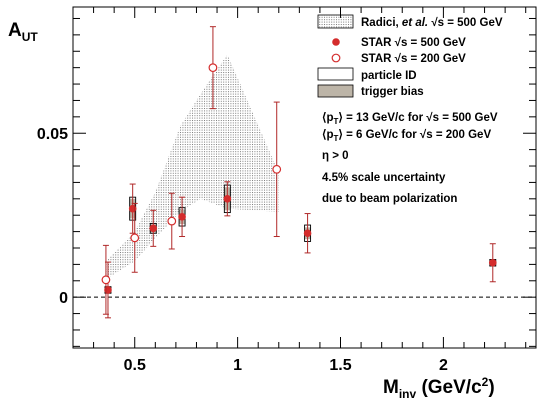 The image size is (541, 403). I want to click on x-tick-label-0.5: 0.5, so click(135, 365).